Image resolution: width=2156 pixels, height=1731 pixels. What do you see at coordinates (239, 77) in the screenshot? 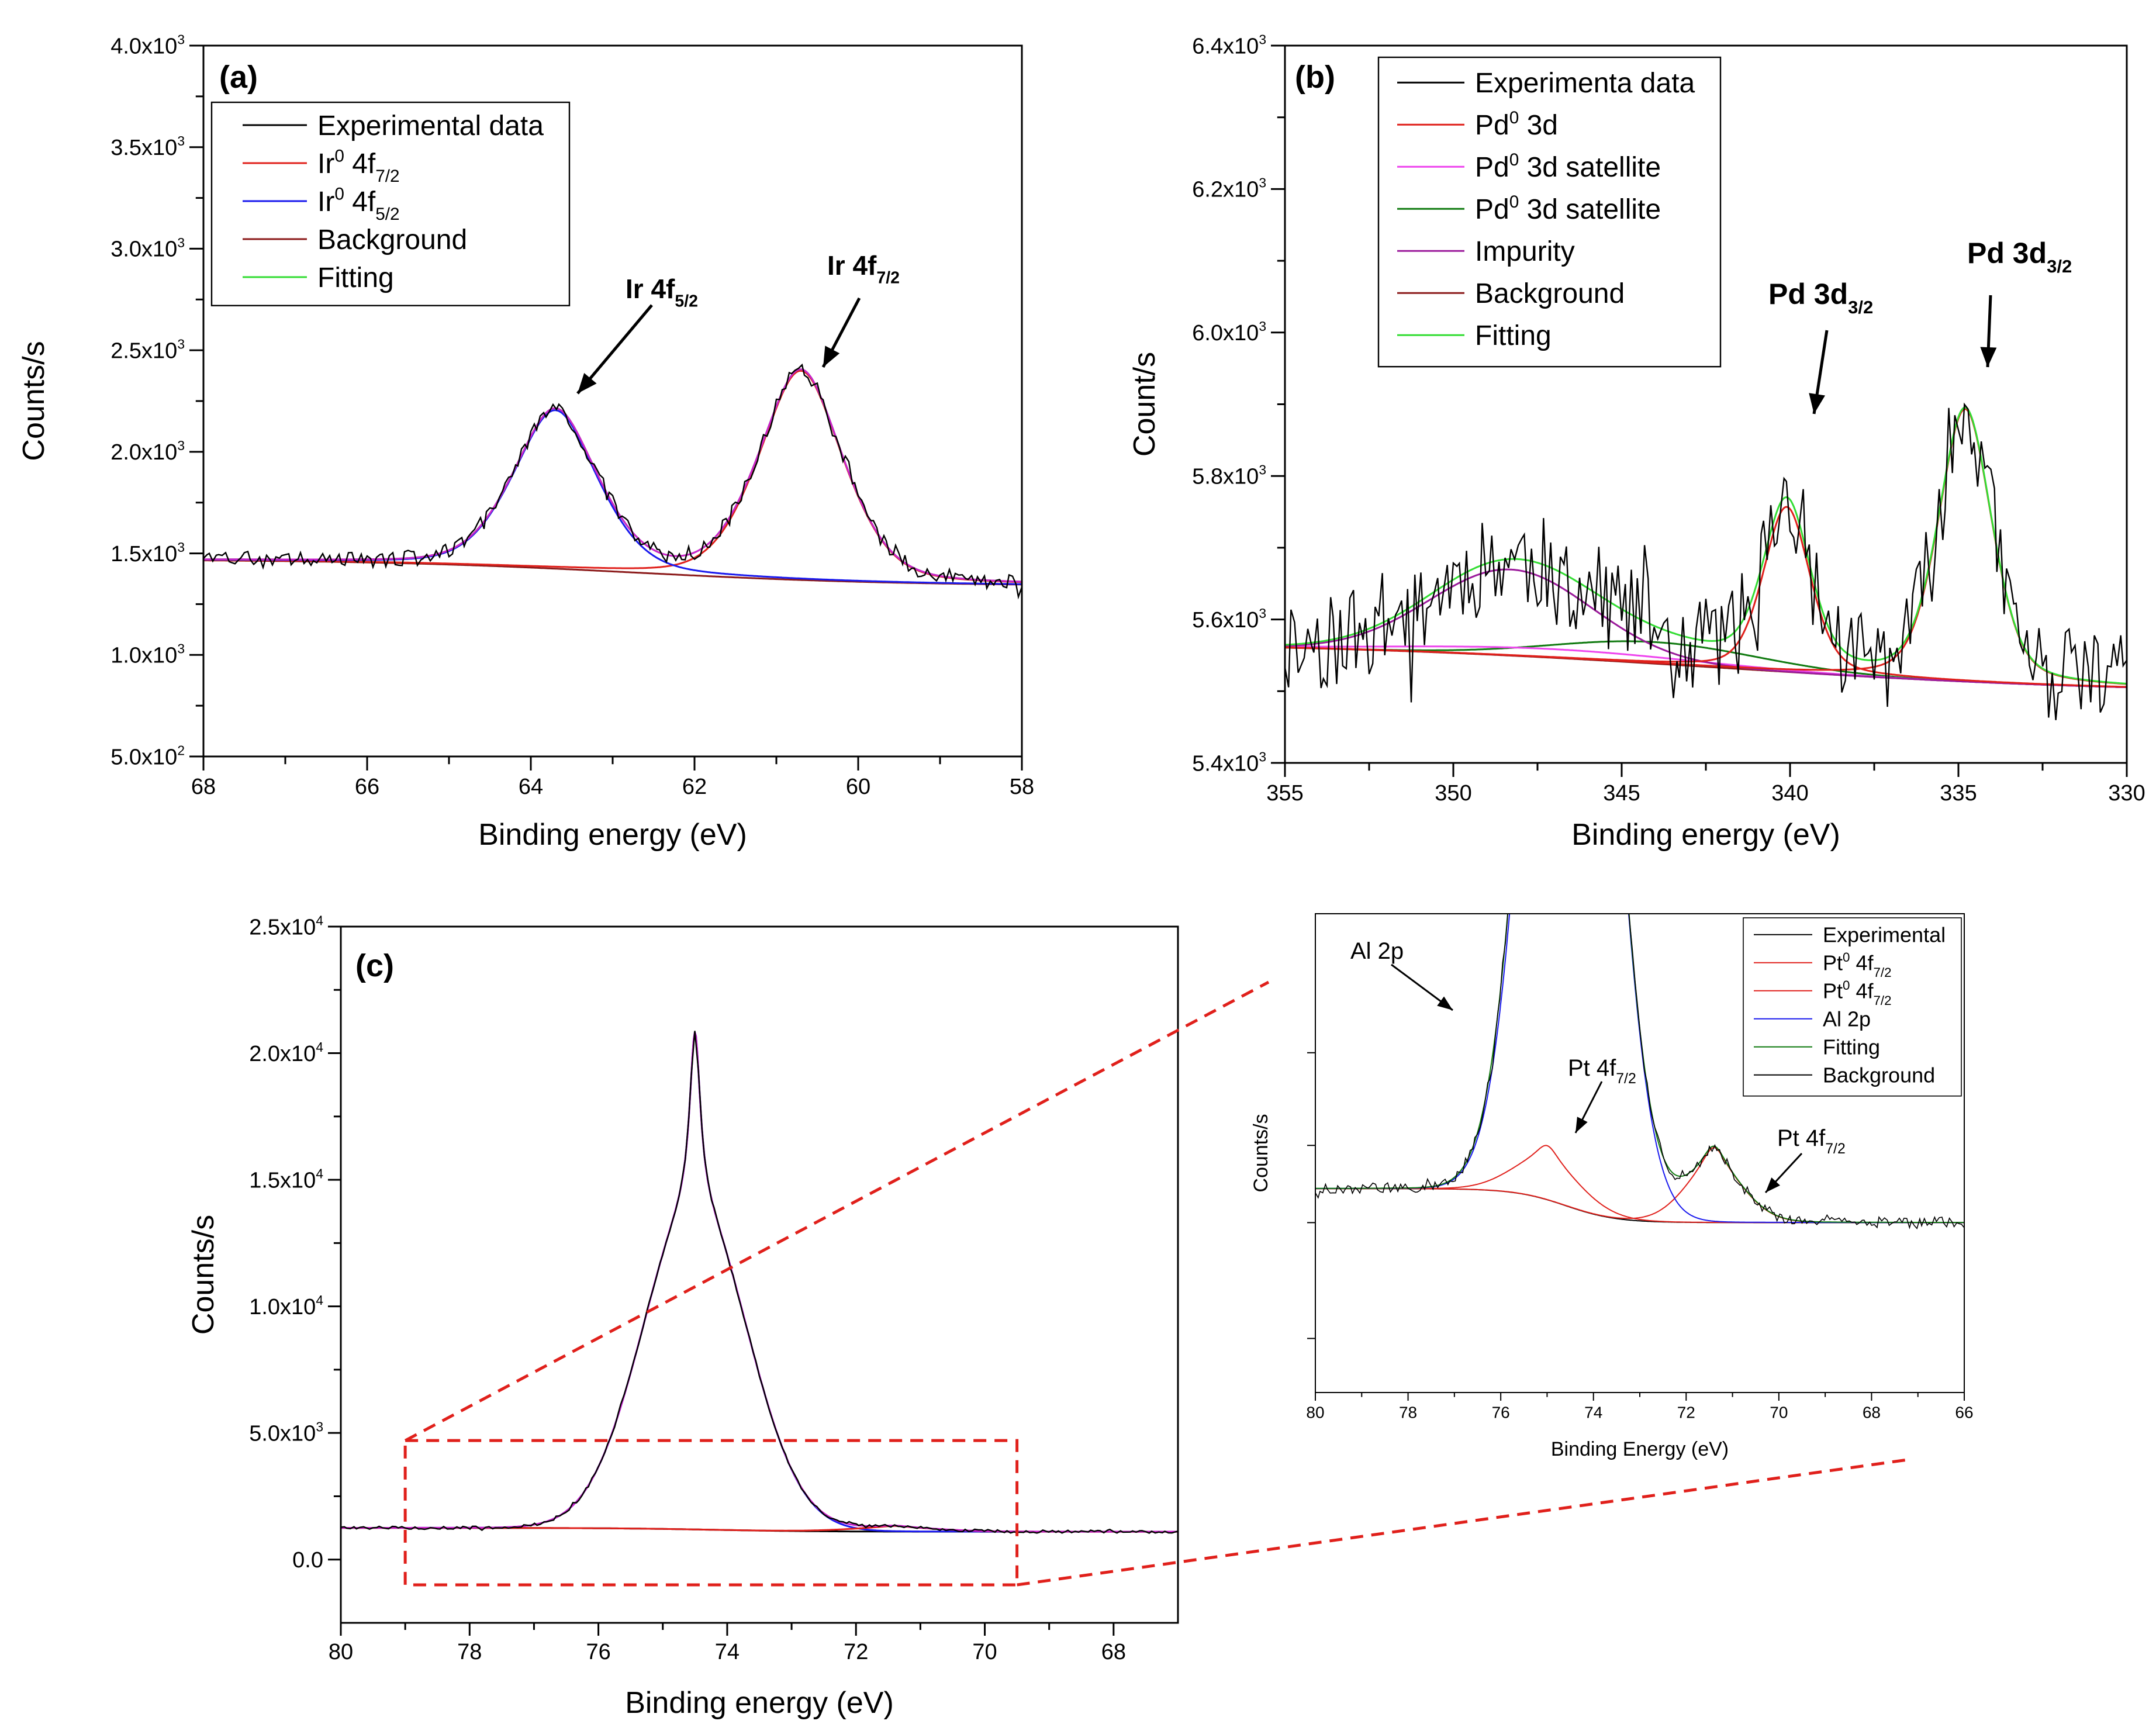
I see `panel-label: (a)` at bounding box center [239, 77].